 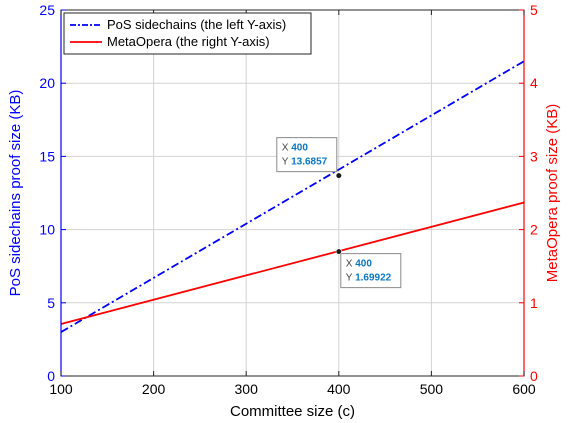 I want to click on right-y-tick-label: 5, so click(x=534, y=10).